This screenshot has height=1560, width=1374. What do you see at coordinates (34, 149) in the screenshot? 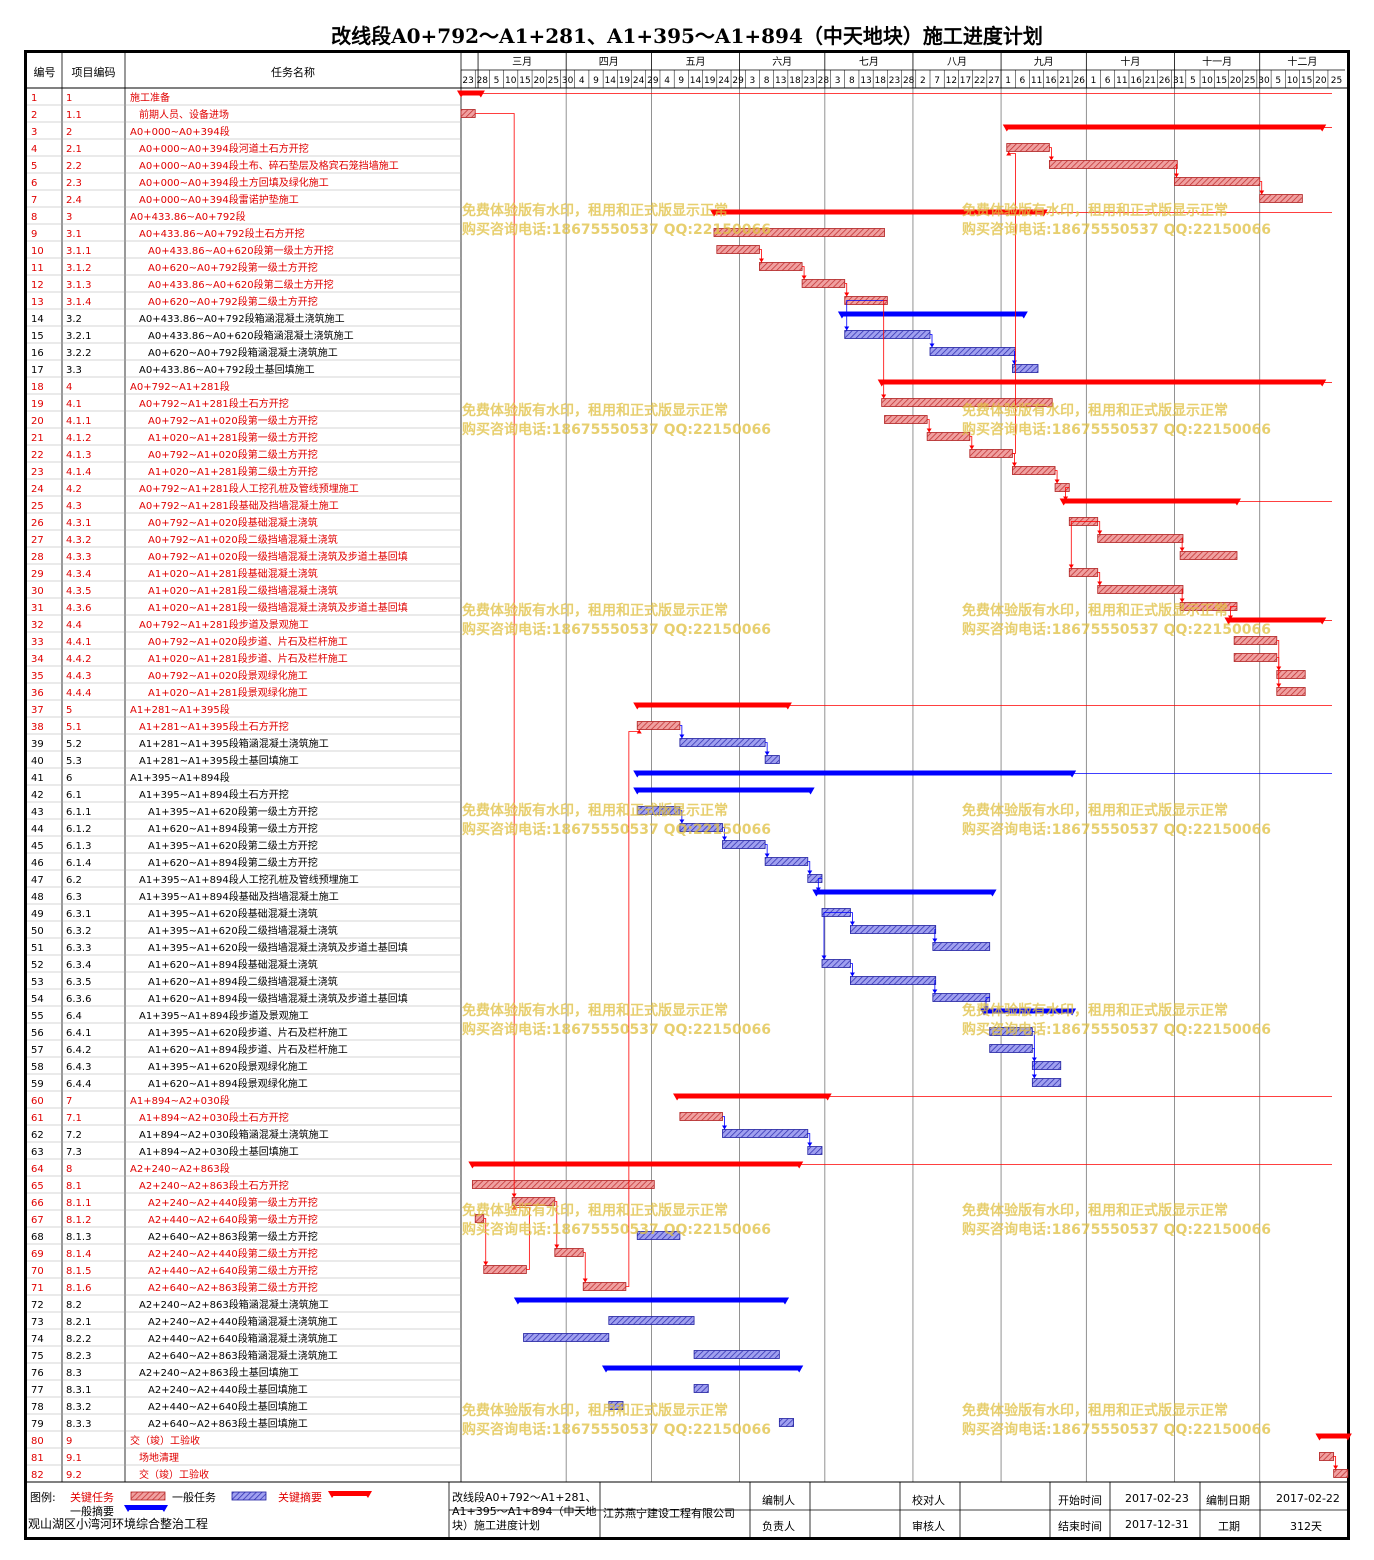
I see `task-id: 4` at bounding box center [34, 149].